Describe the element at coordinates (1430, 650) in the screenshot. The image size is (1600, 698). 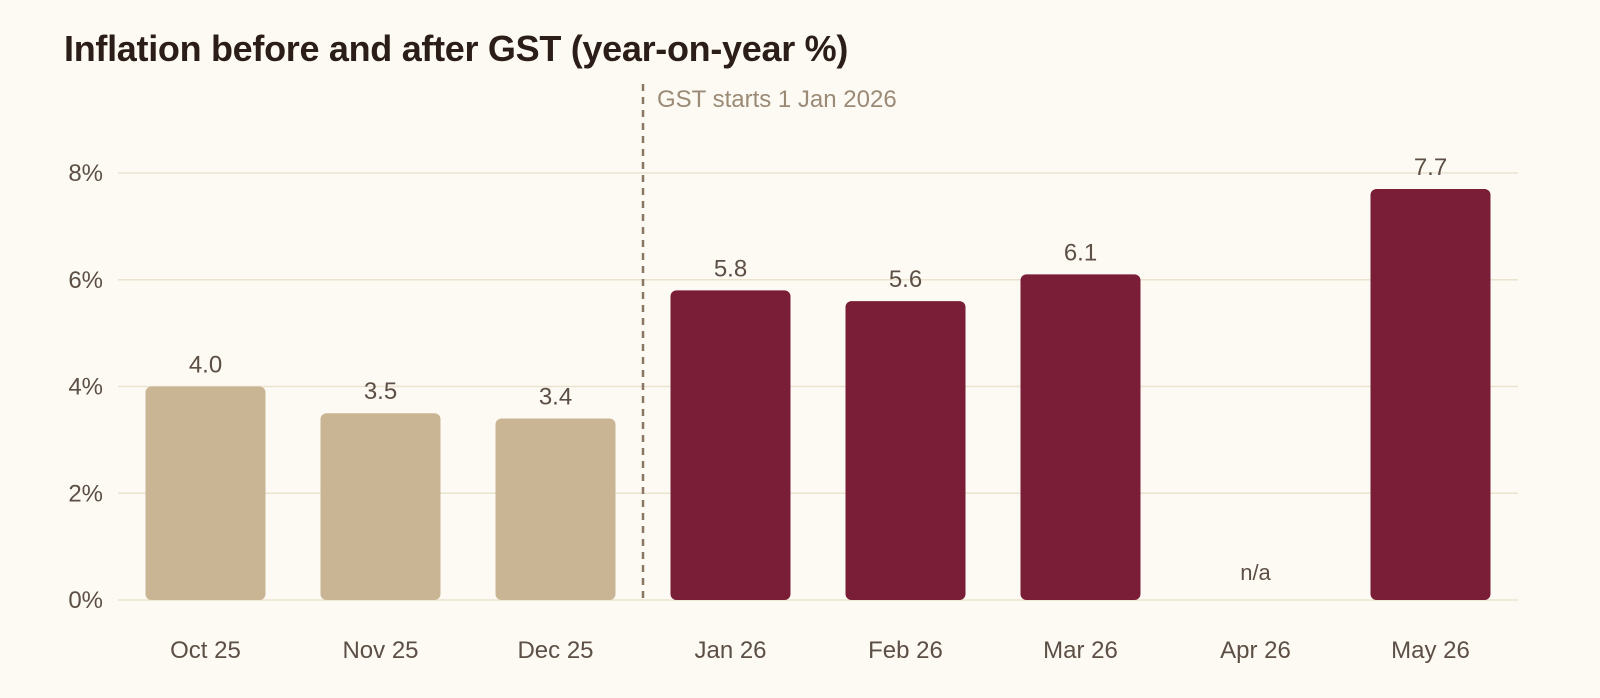
I see `x-tick-label: May 26` at that location.